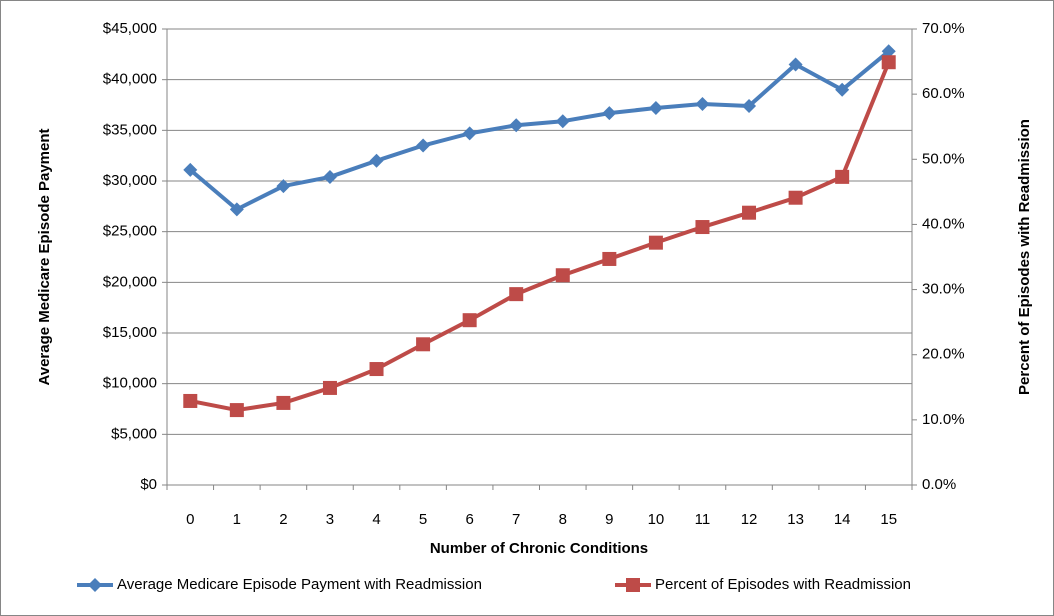  I want to click on y2-axis-title: Percent of Episodes with Readmission, so click(1024, 257).